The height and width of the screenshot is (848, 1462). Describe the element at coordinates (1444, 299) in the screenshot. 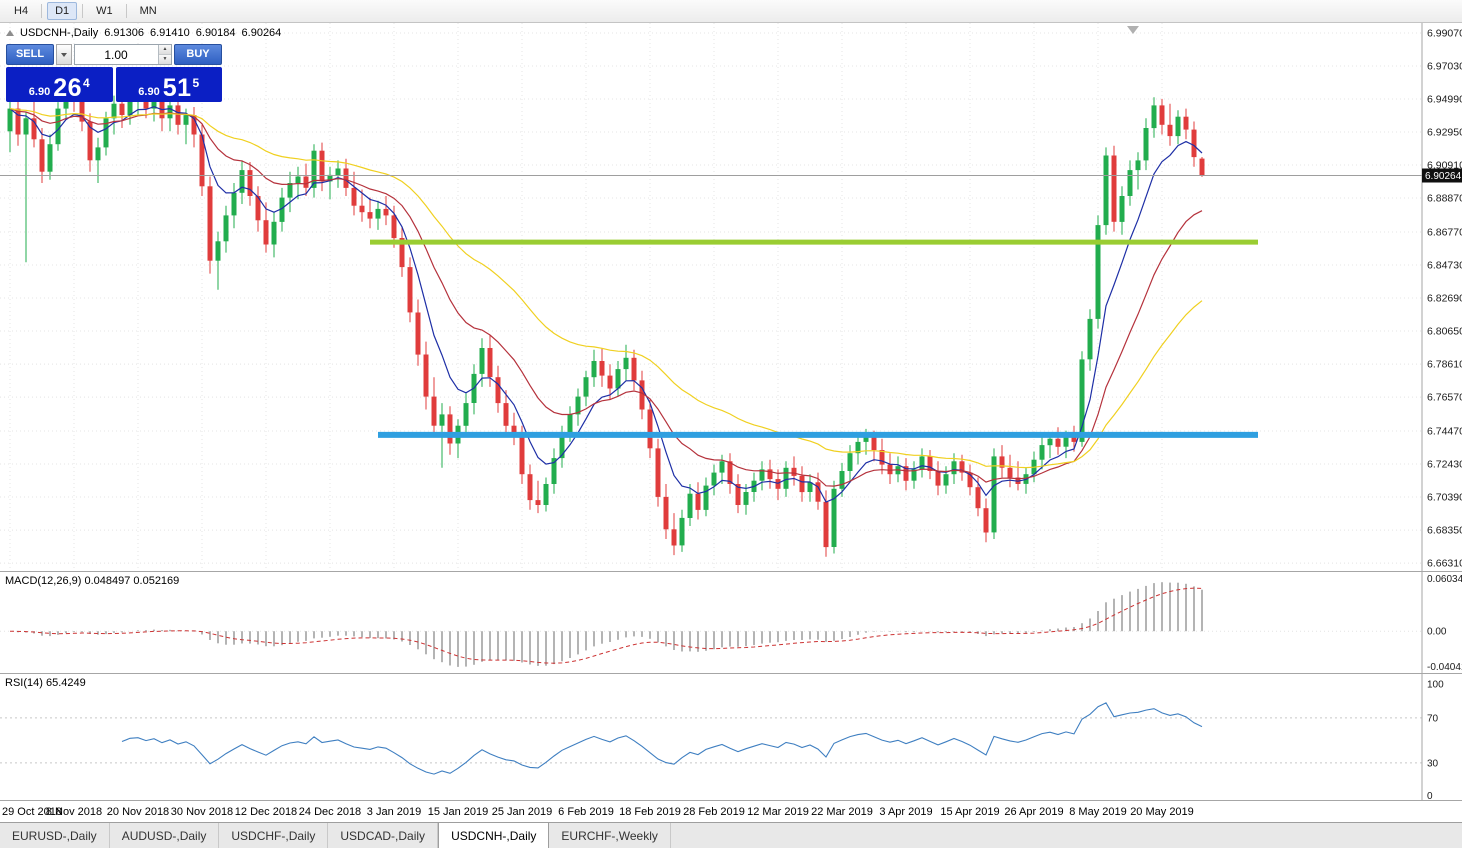

I see `price-axis-label: 6.82690` at that location.